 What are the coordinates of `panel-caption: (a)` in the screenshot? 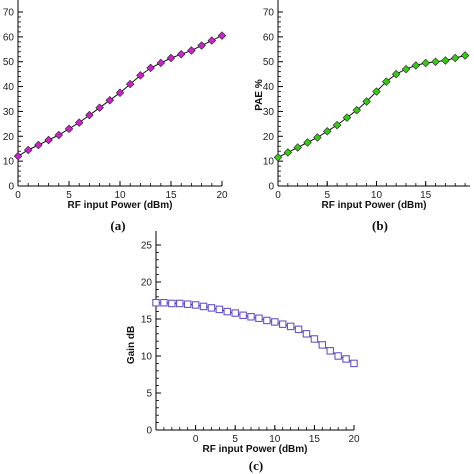 It's located at (117, 225).